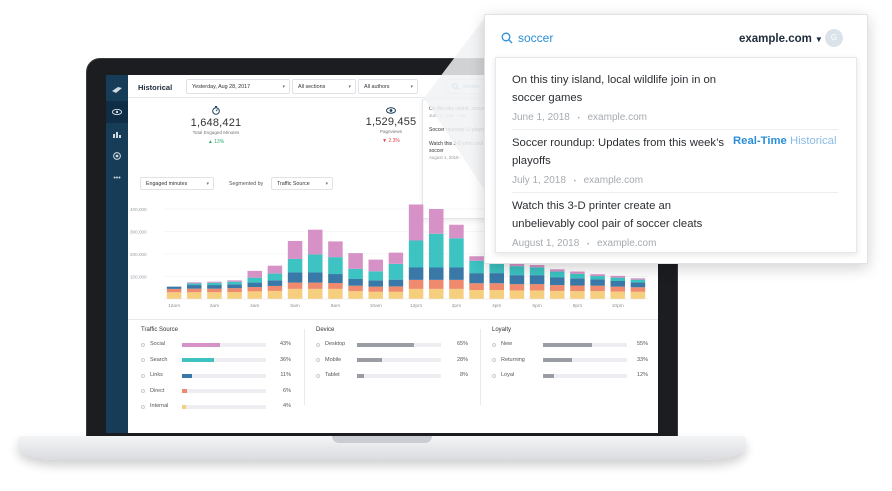  I want to click on breakdown-row: Links 11%, so click(217, 380).